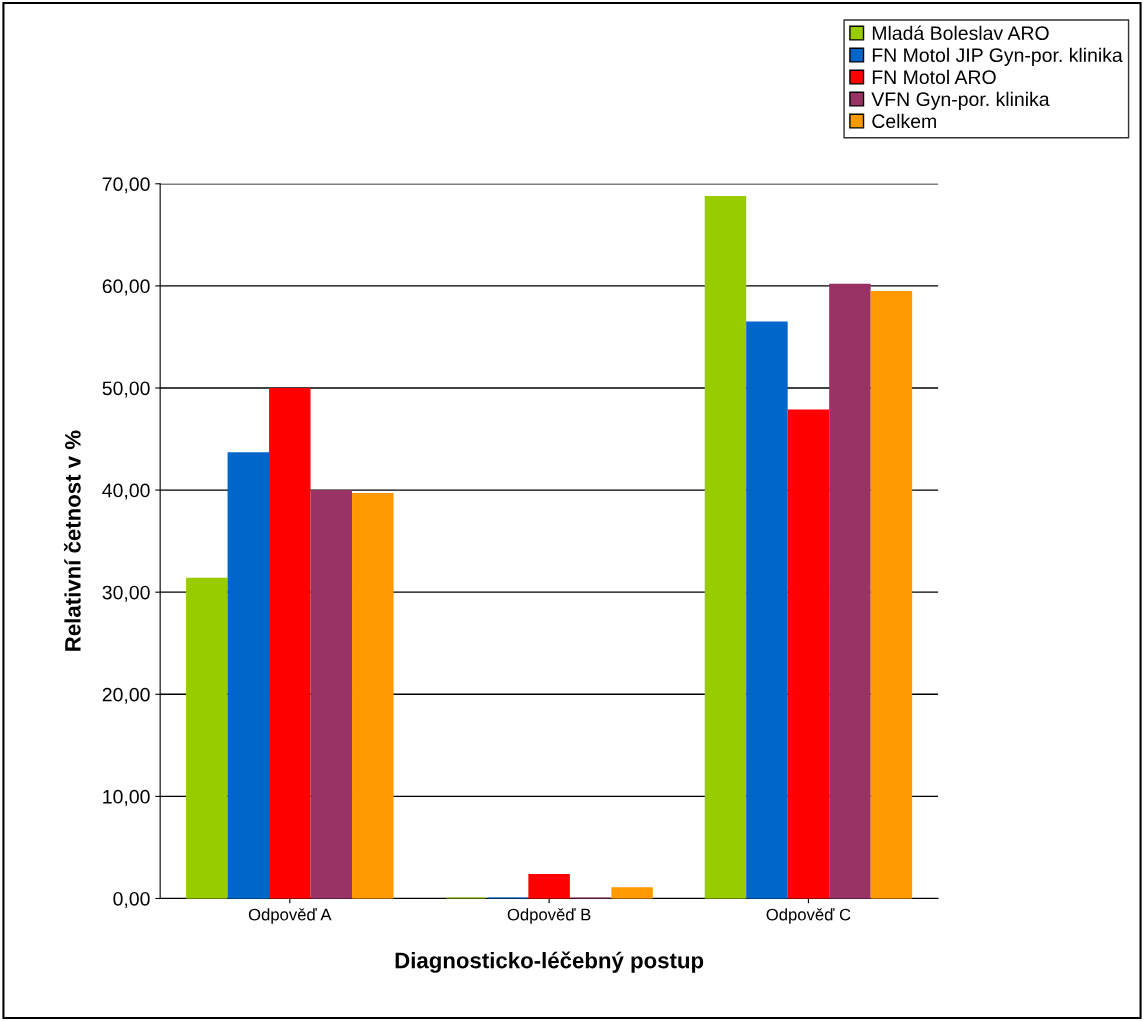 The height and width of the screenshot is (1021, 1144). What do you see at coordinates (126, 695) in the screenshot?
I see `y-tick-label: 20,00` at bounding box center [126, 695].